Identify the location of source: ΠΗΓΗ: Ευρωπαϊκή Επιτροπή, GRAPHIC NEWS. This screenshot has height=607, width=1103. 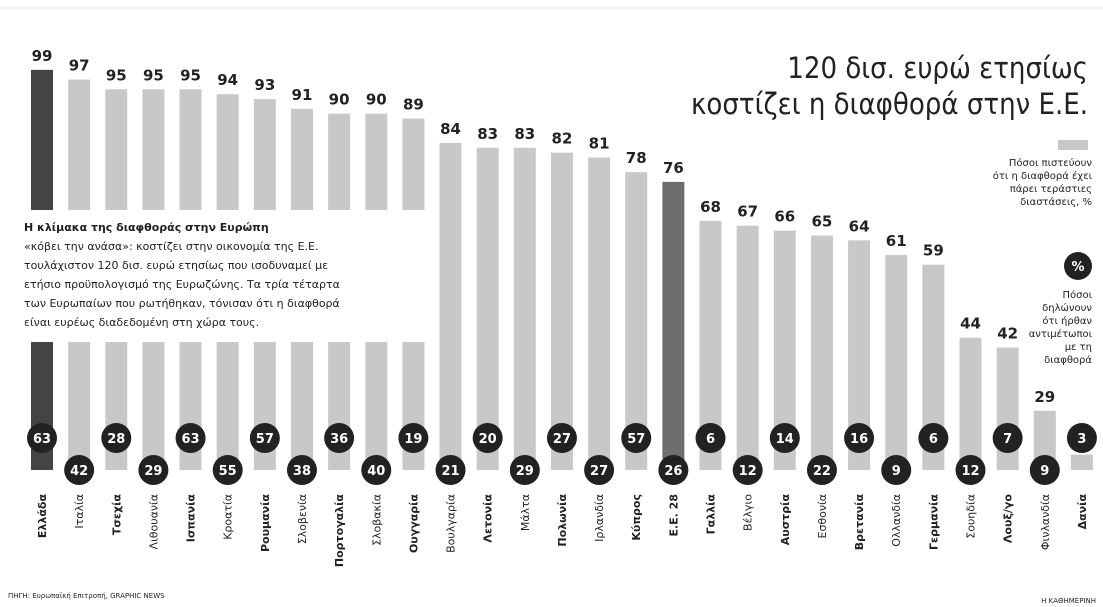
(86, 596).